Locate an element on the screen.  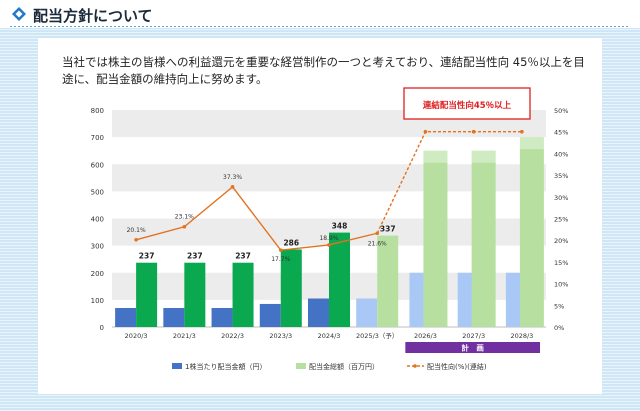
payout-value-label: 23.1% is located at coordinates (184, 217).